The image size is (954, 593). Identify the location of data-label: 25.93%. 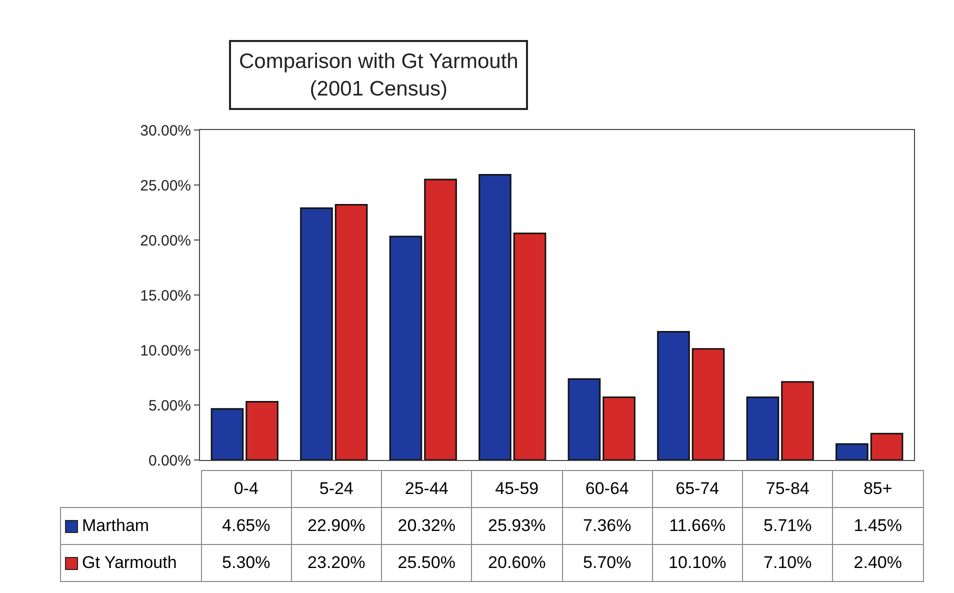
(517, 526).